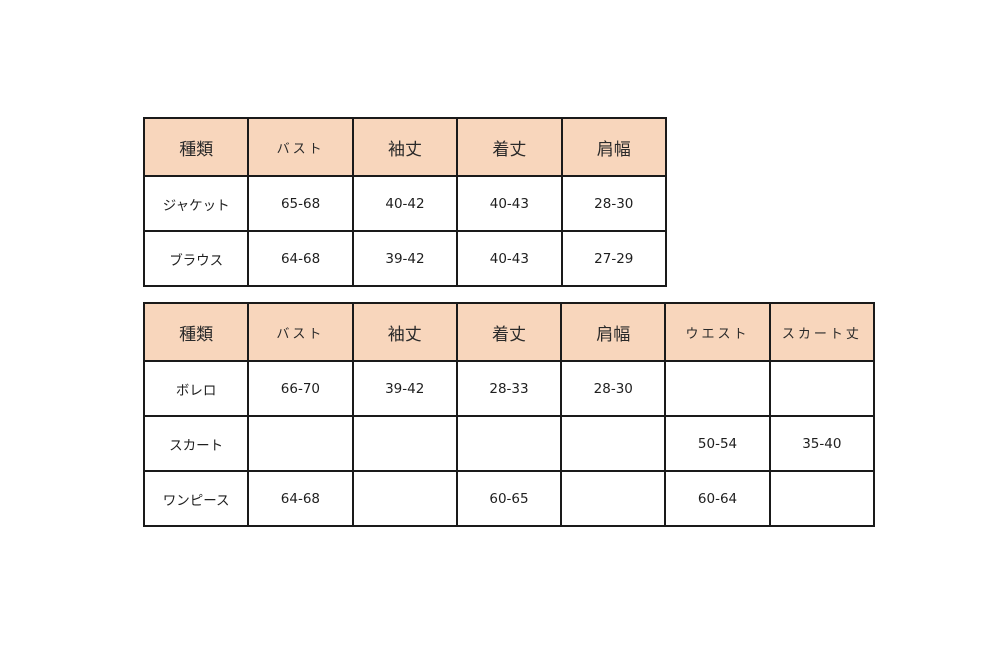 This screenshot has width=993, height=646. What do you see at coordinates (822, 332) in the screenshot?
I see `column-header: スカート丈` at bounding box center [822, 332].